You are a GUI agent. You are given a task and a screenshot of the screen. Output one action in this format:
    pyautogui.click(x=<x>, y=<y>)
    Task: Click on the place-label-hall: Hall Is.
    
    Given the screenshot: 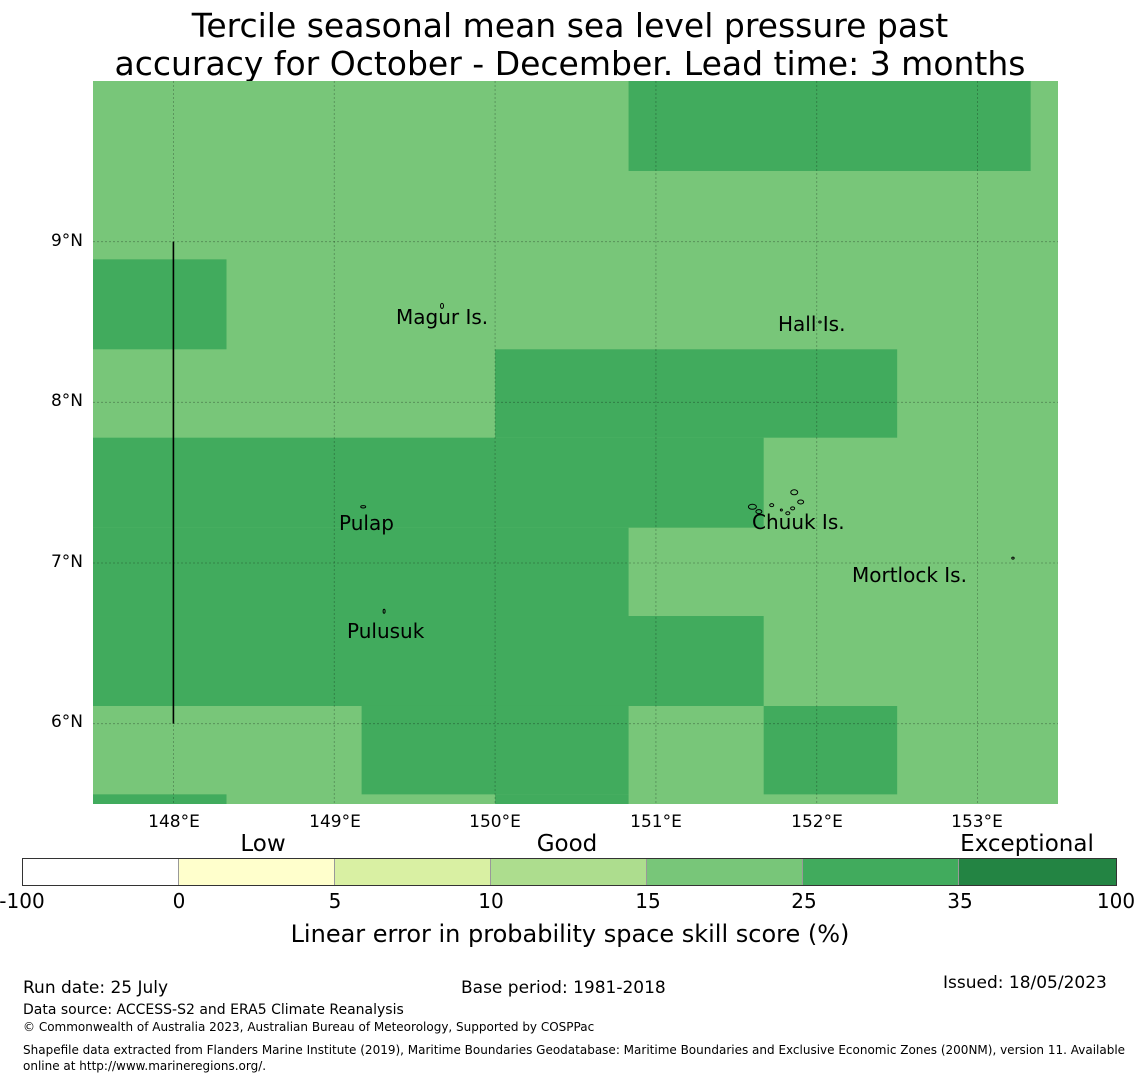 What is the action you would take?
    pyautogui.click(x=812, y=324)
    